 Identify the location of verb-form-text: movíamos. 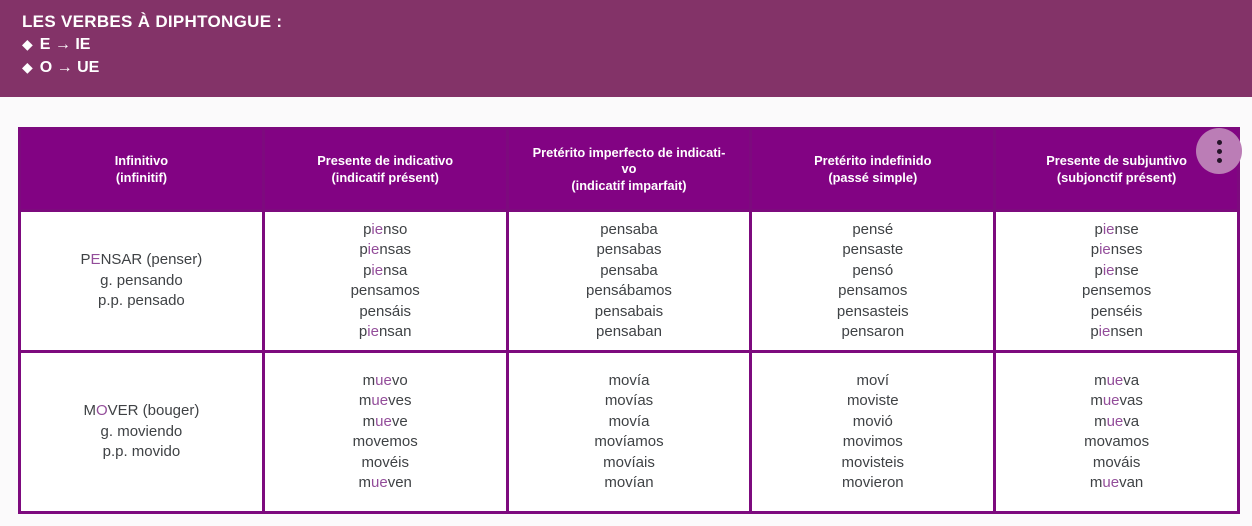
(629, 441).